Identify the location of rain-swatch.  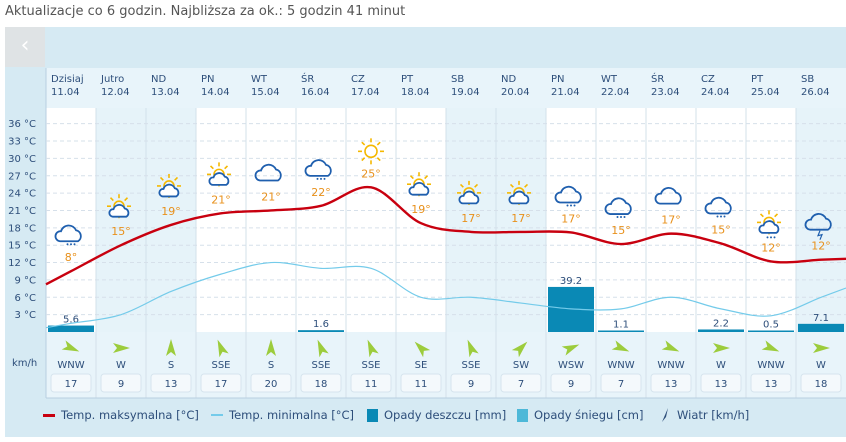
(372, 415).